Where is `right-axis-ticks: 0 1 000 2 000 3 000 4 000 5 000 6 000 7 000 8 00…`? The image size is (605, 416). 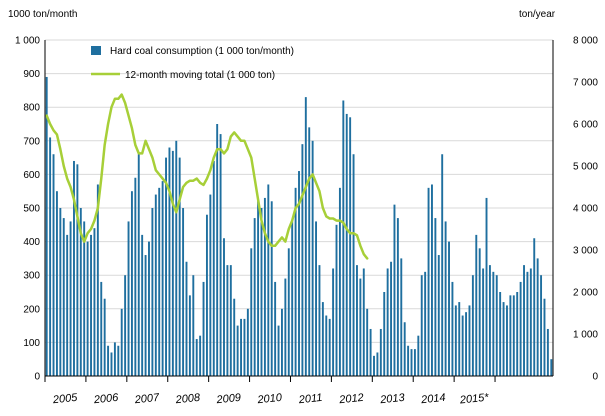 right-axis-ticks: 0 1 000 2 000 3 000 4 000 5 000 6 000 7 000 8 00… is located at coordinates (585, 209).